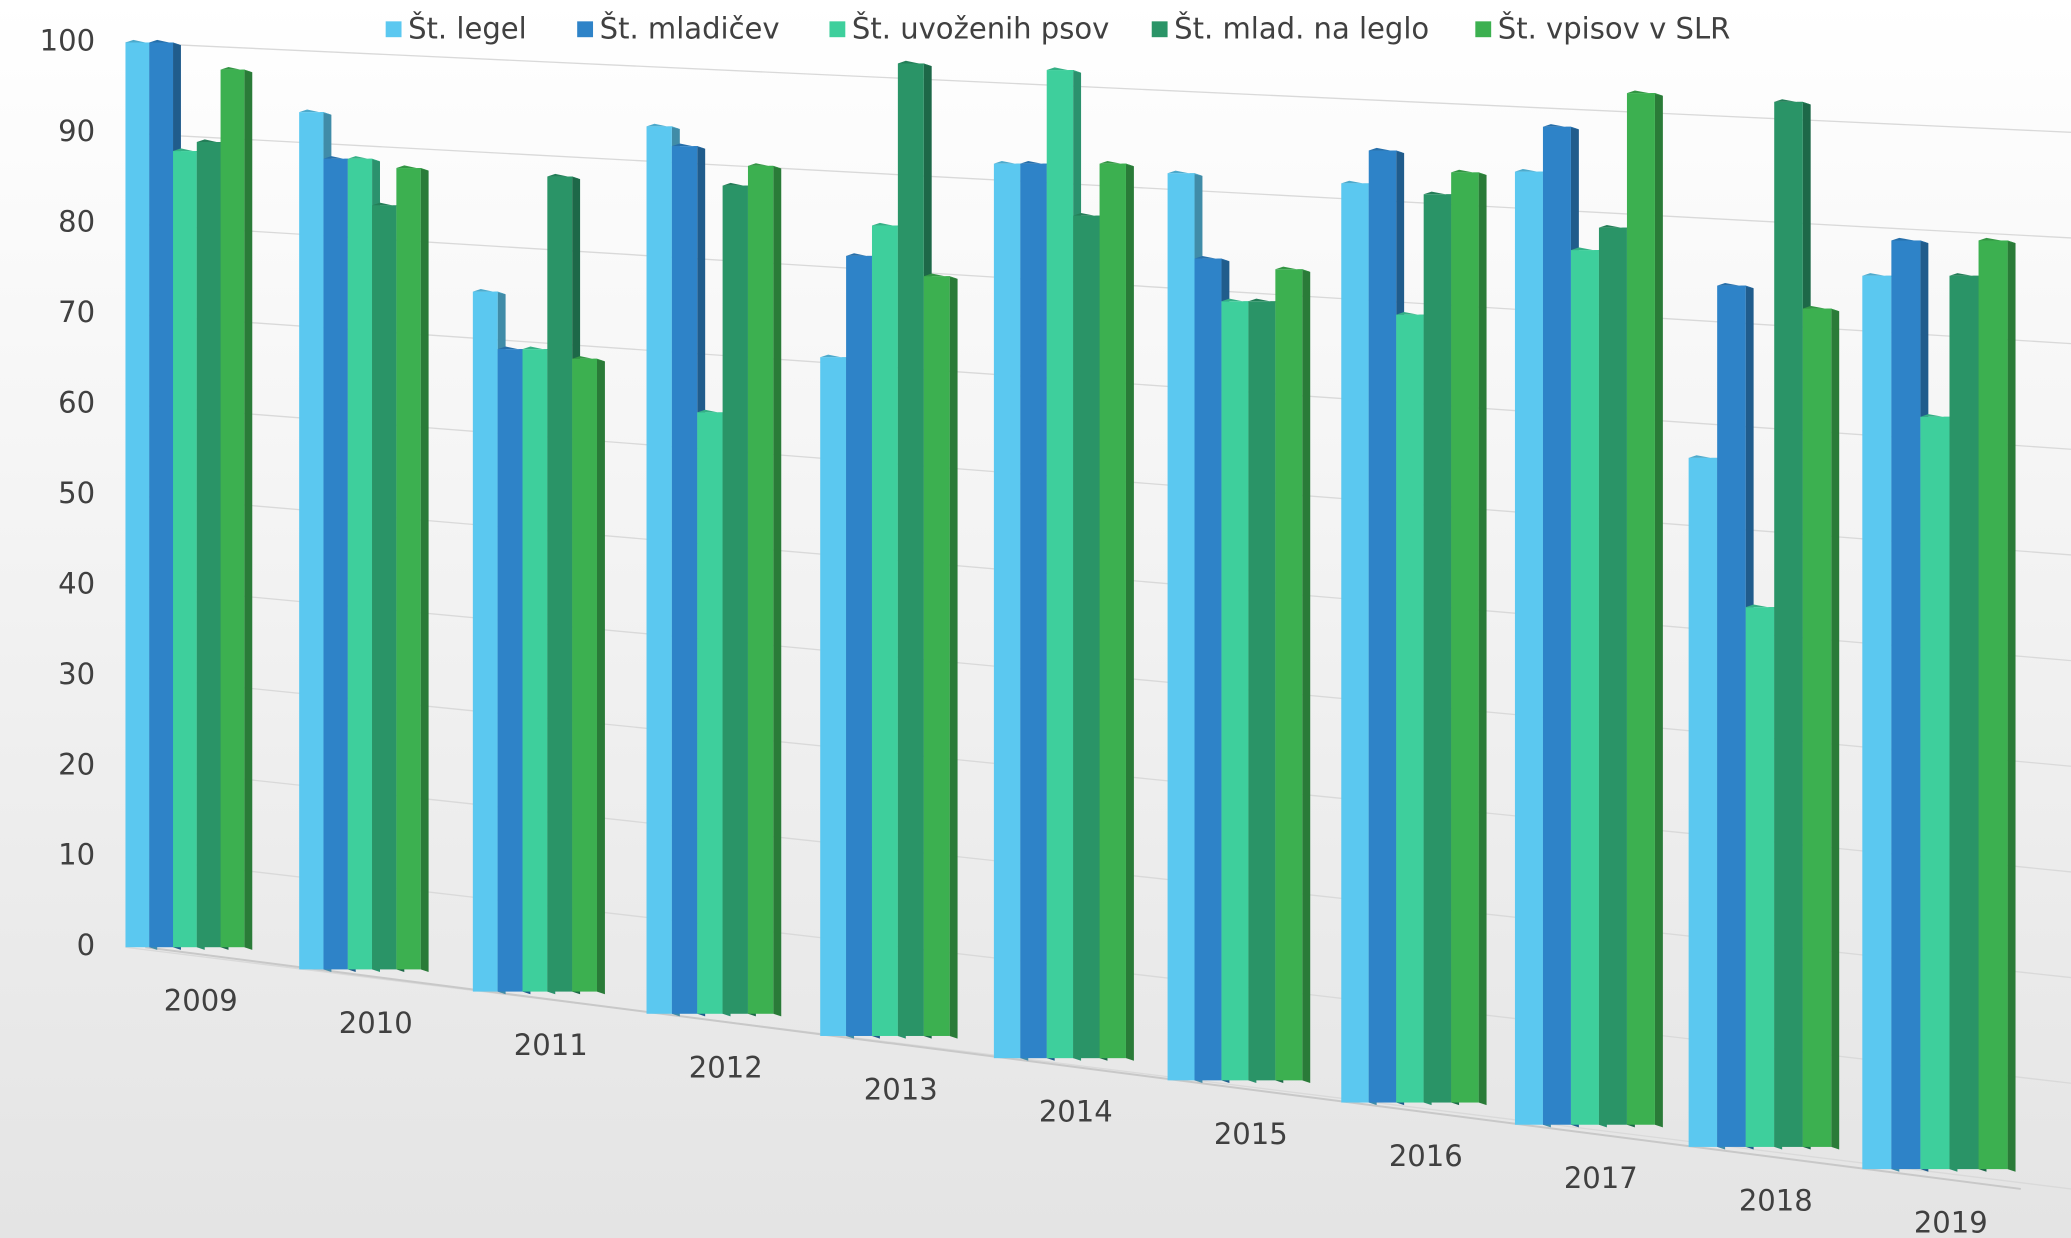 Image resolution: width=2071 pixels, height=1238 pixels. I want to click on x-tick-label: 2019, so click(1951, 1222).